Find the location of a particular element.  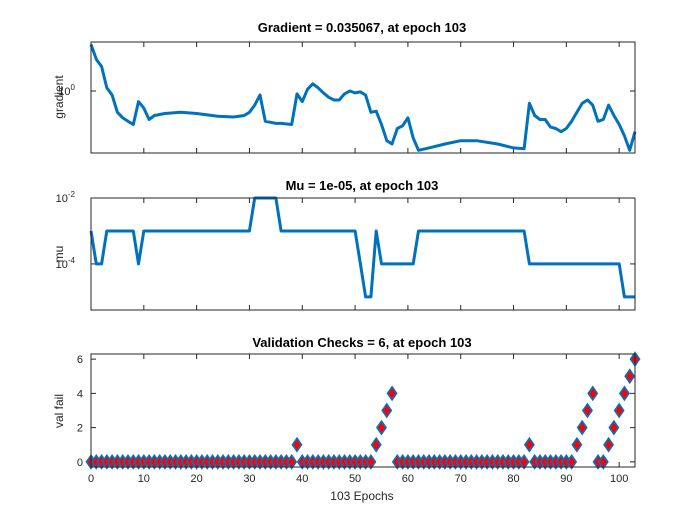

validation-xlabel: 103 Epochs is located at coordinates (361, 496).